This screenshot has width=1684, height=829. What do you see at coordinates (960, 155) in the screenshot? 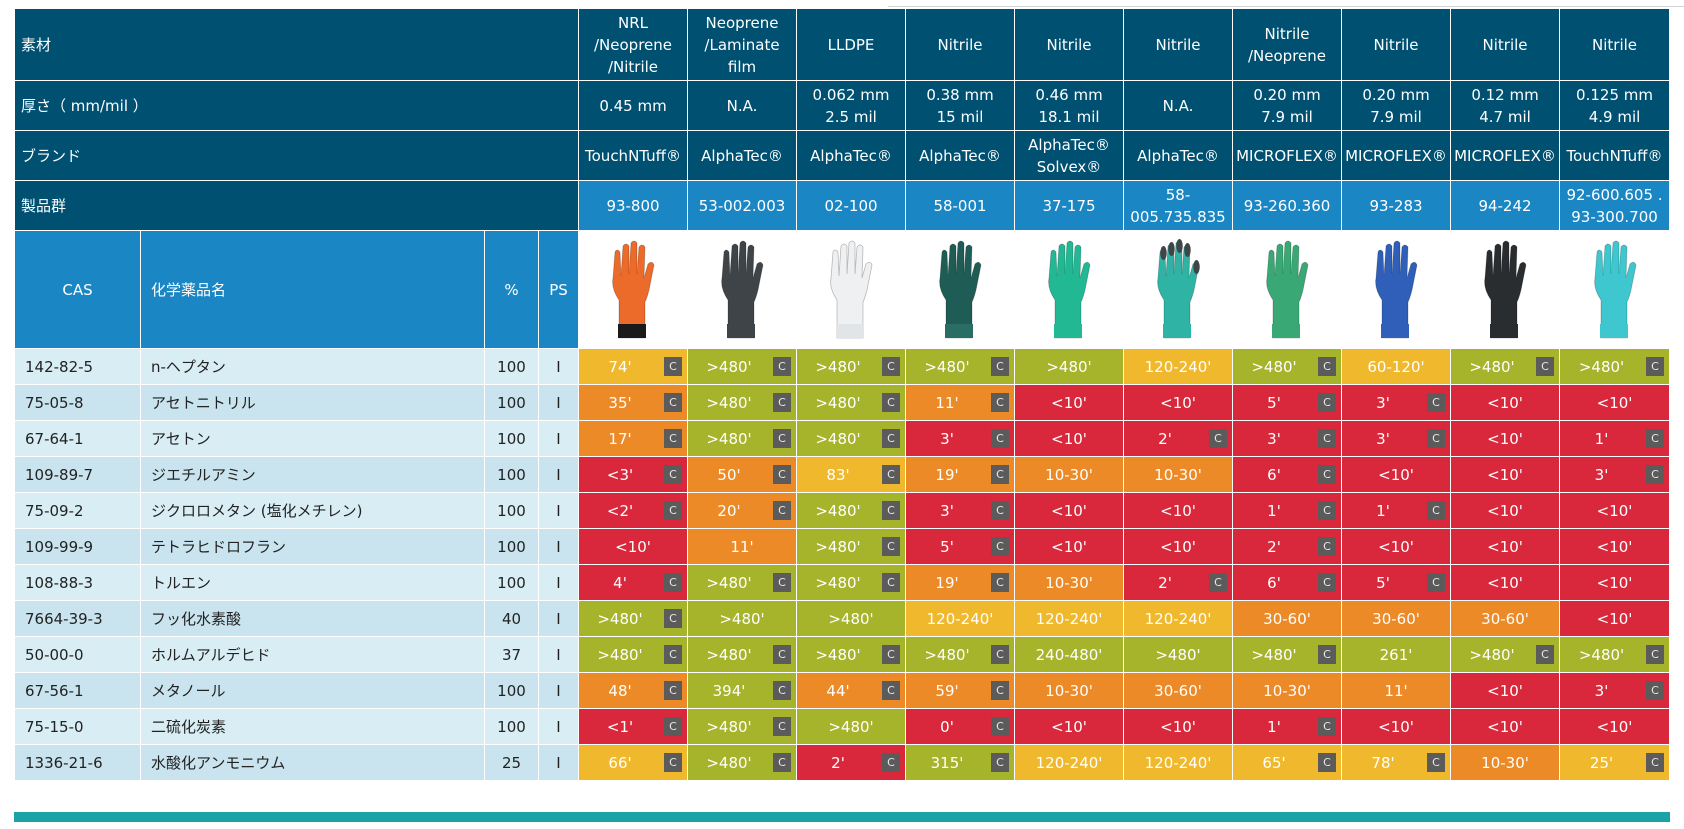
I see `brand-cell: AlphaTec®` at bounding box center [960, 155].